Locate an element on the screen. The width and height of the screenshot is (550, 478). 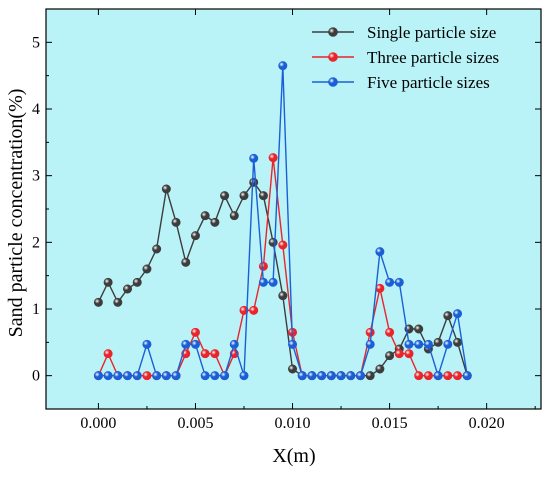
legend-label: Three particle sizes is located at coordinates (433, 57).